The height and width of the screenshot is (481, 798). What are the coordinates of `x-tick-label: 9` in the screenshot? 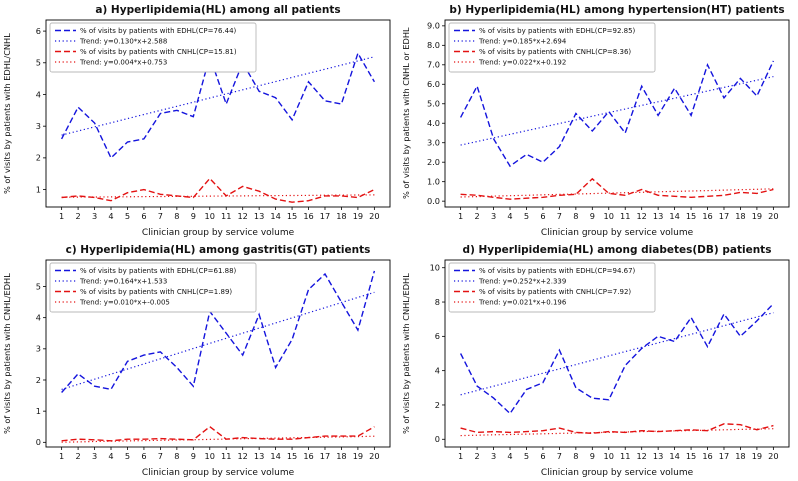 It's located at (193, 216).